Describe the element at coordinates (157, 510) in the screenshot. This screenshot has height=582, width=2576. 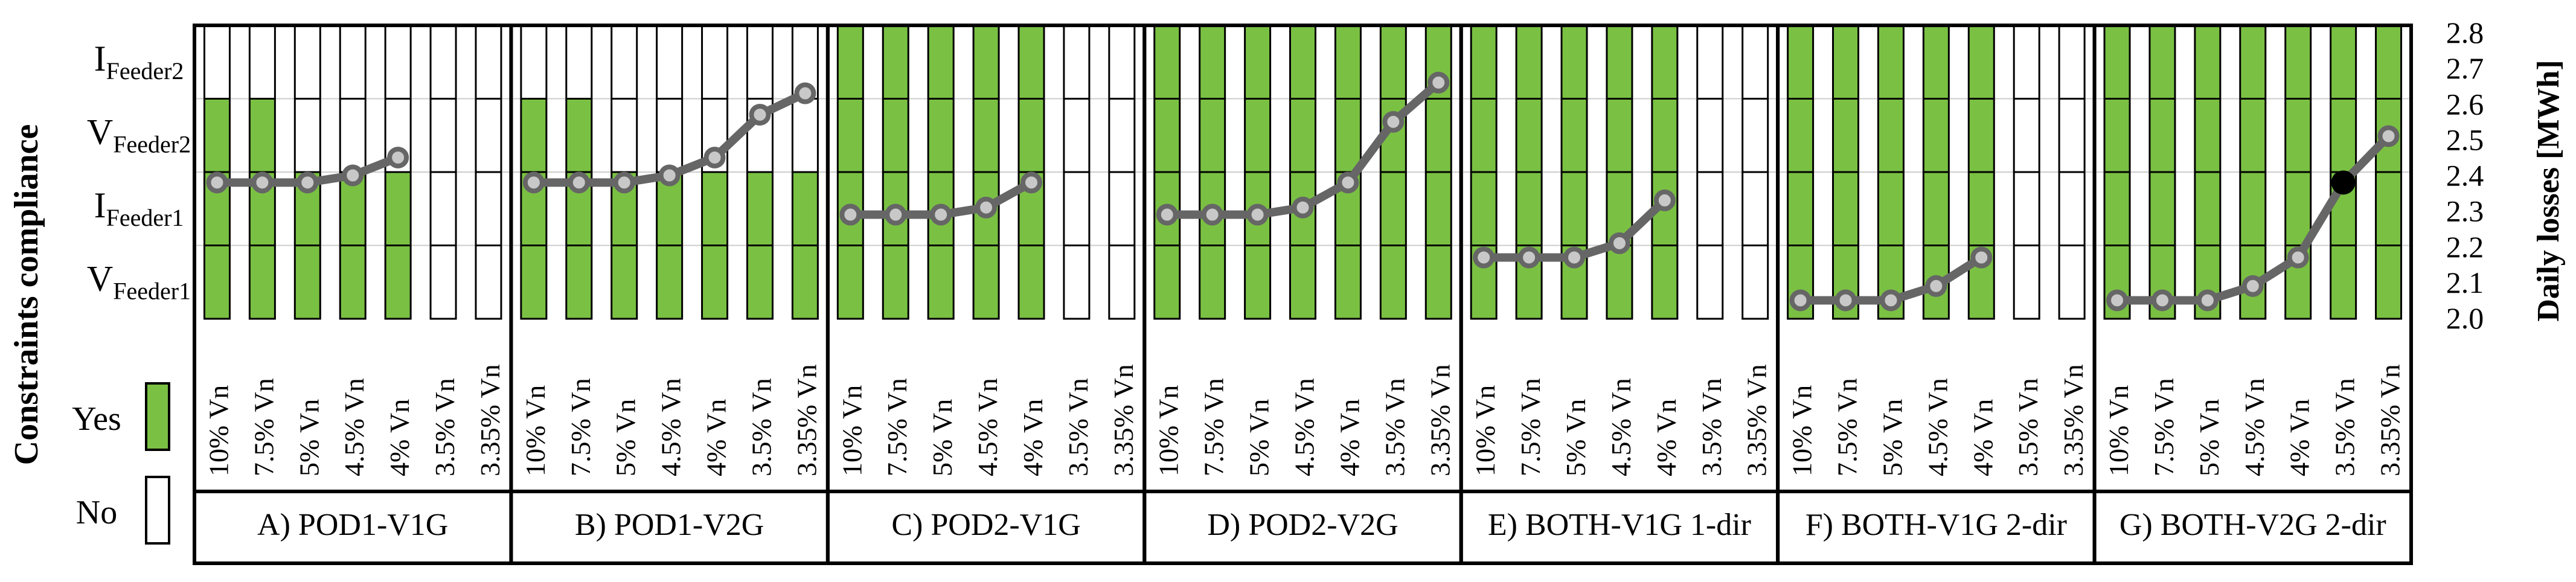
I see `legend-swatch-no` at that location.